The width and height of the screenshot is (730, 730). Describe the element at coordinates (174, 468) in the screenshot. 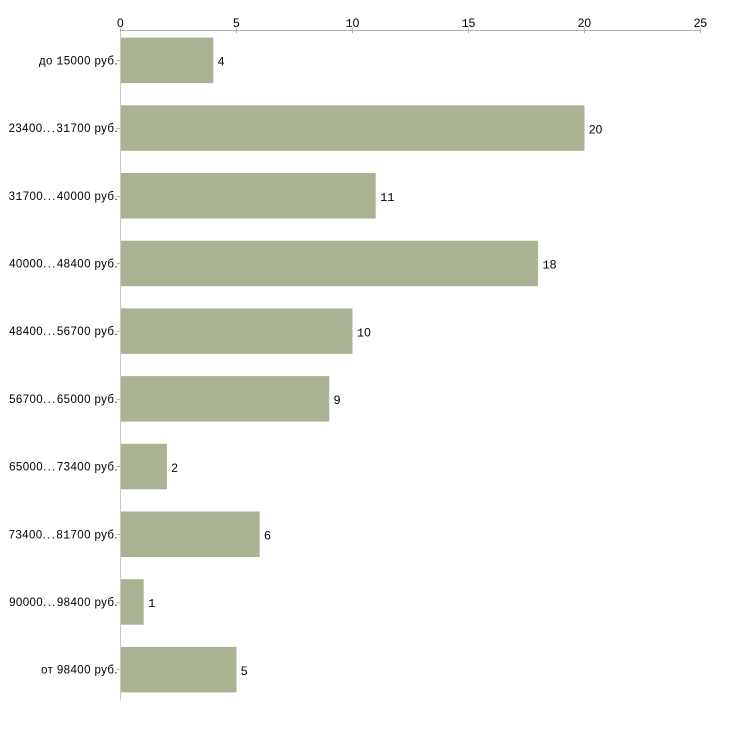

I see `svg-text: 2` at that location.